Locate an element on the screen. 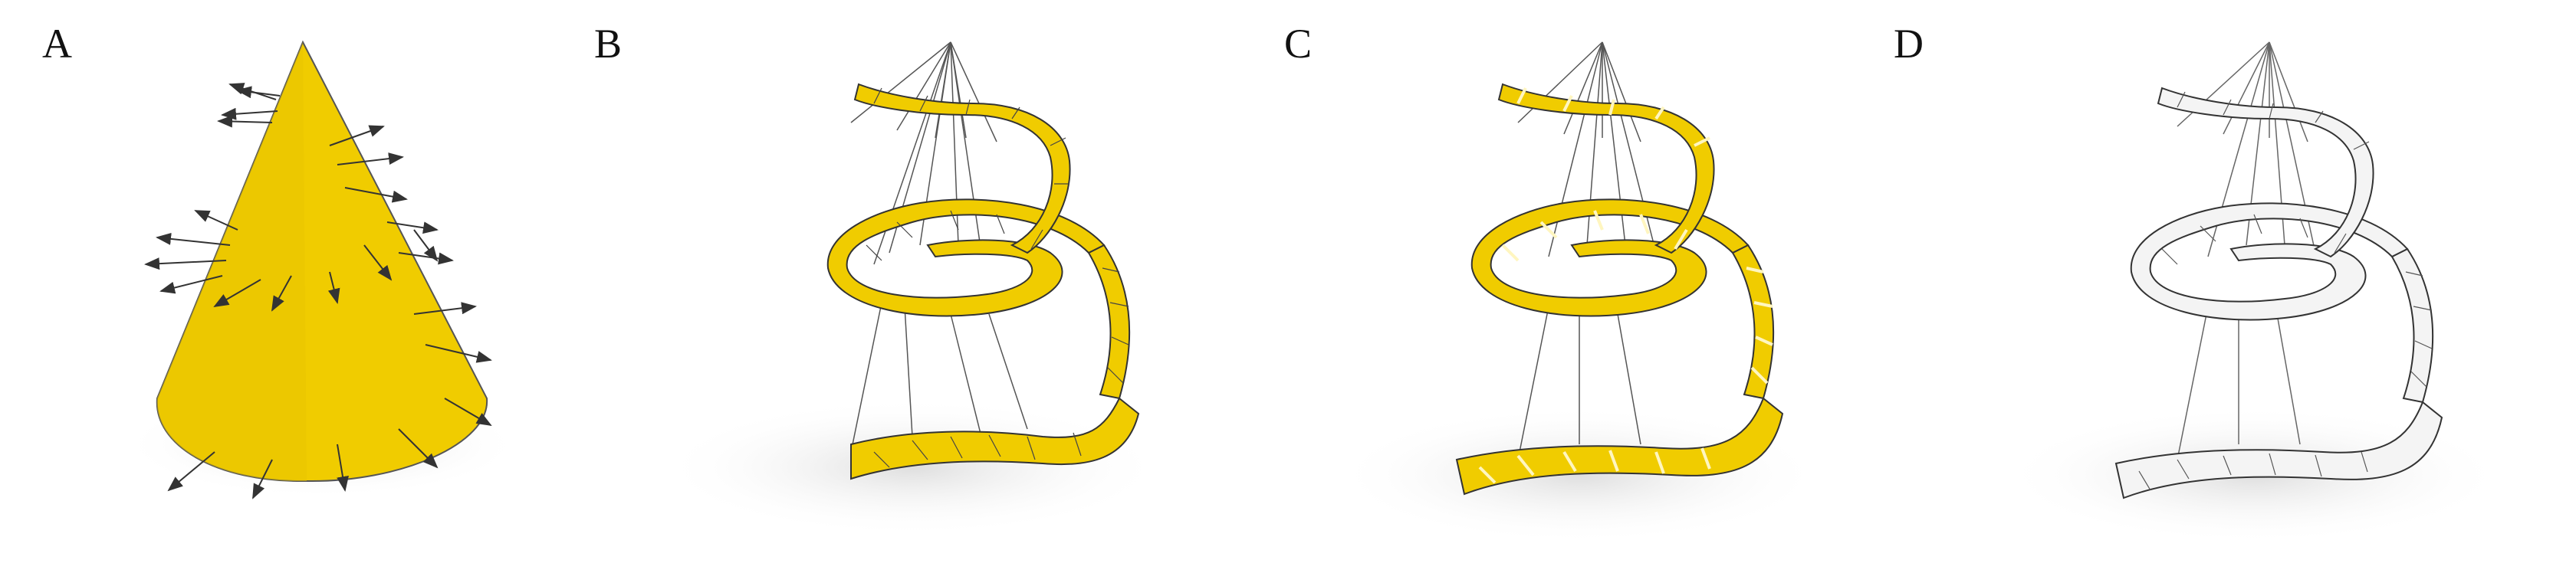  panel-label-d: D is located at coordinates (1909, 44).